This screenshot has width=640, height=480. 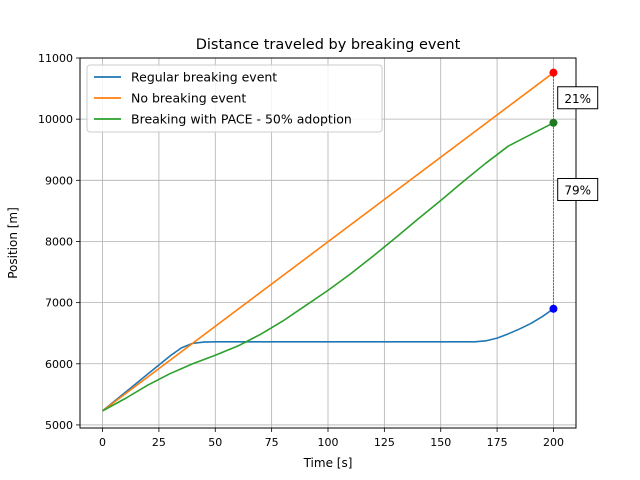 What do you see at coordinates (55, 58) in the screenshot?
I see `y-tick-label: 11000` at bounding box center [55, 58].